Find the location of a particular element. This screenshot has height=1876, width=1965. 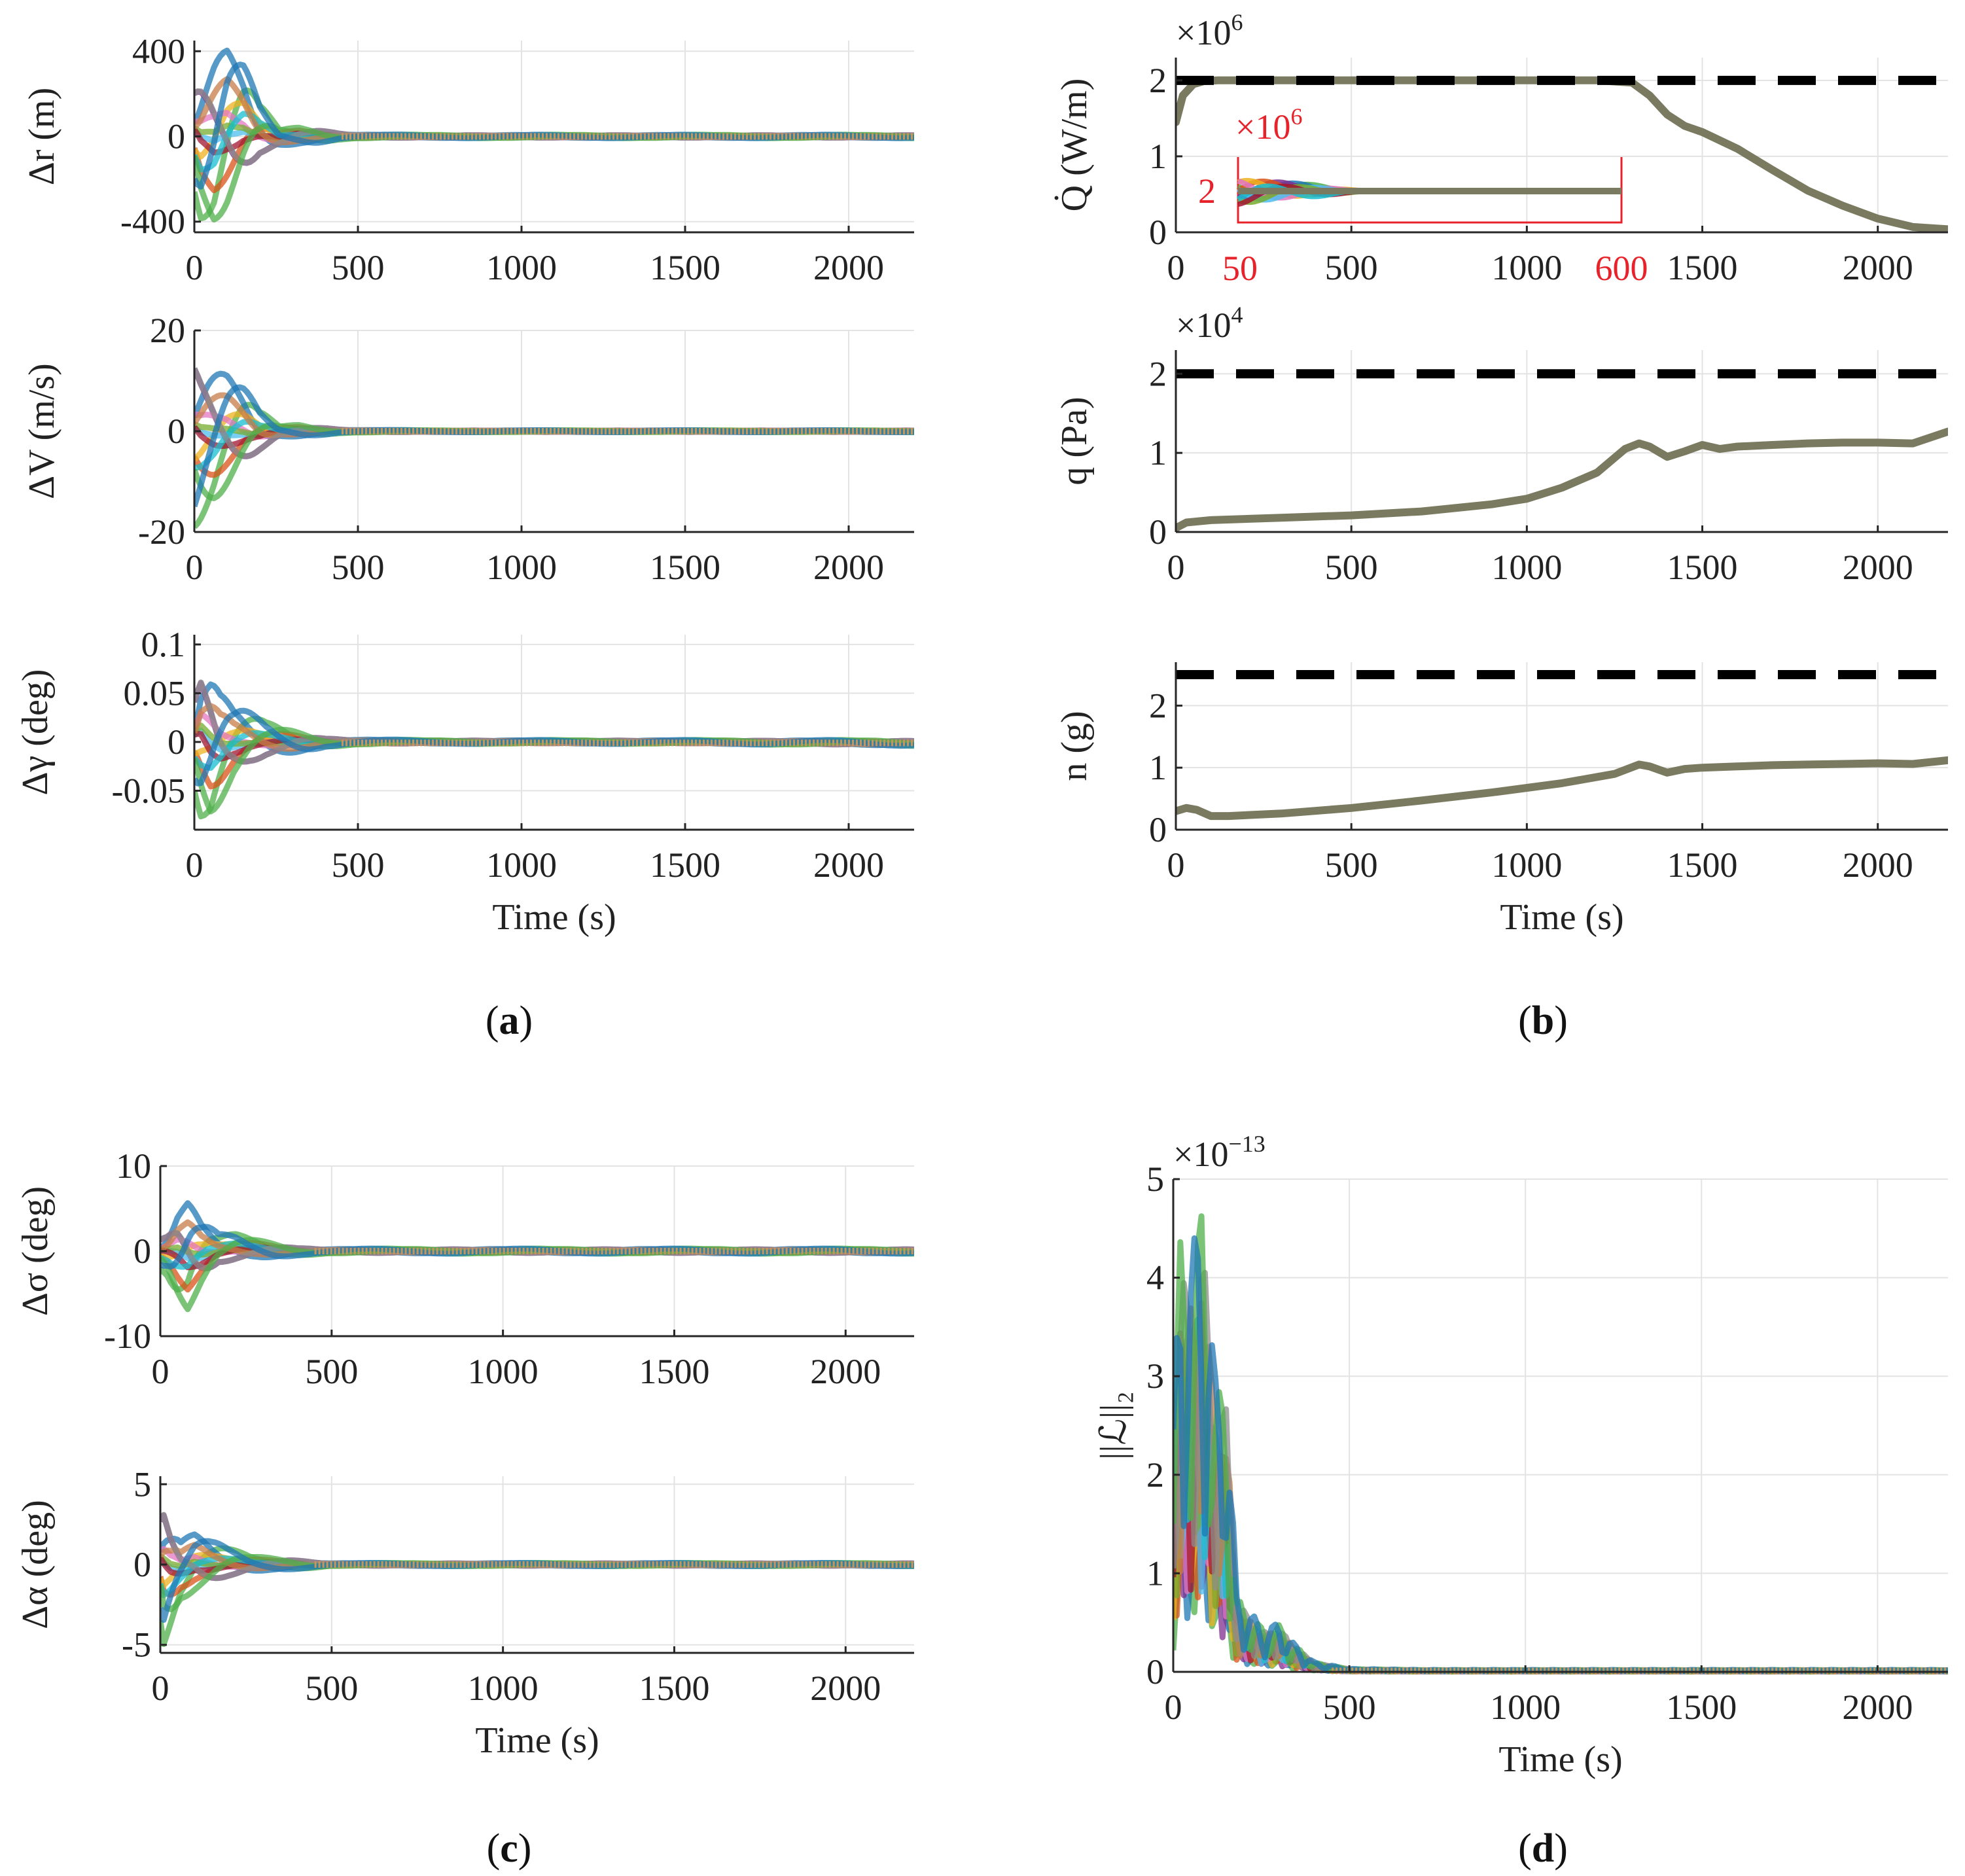

x-axis-title-b: Time (s) is located at coordinates (1561, 917).